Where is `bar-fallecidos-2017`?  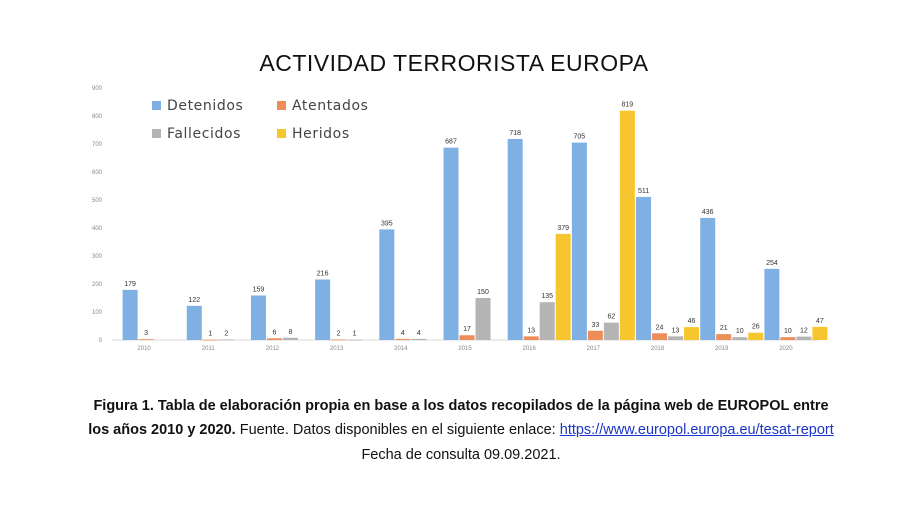
bar-fallecidos-2017 is located at coordinates (611, 331).